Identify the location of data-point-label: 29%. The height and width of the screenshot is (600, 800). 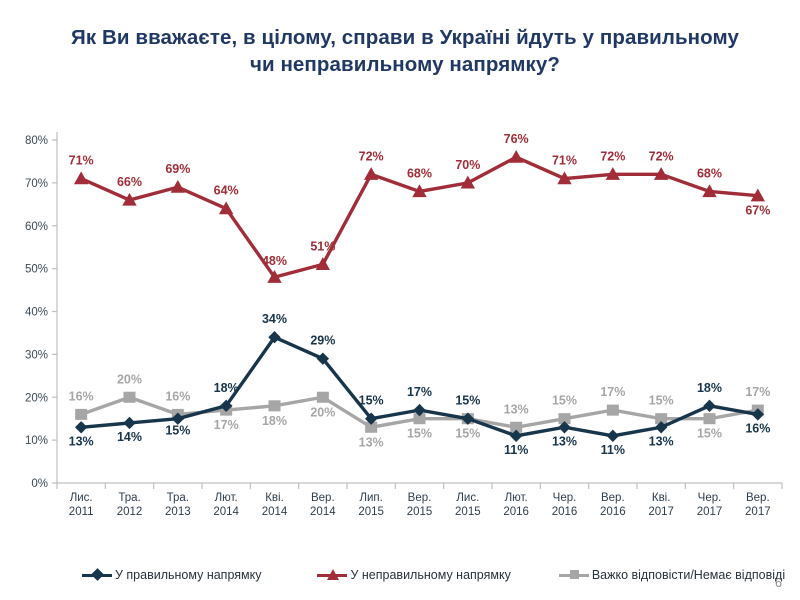
(322, 341).